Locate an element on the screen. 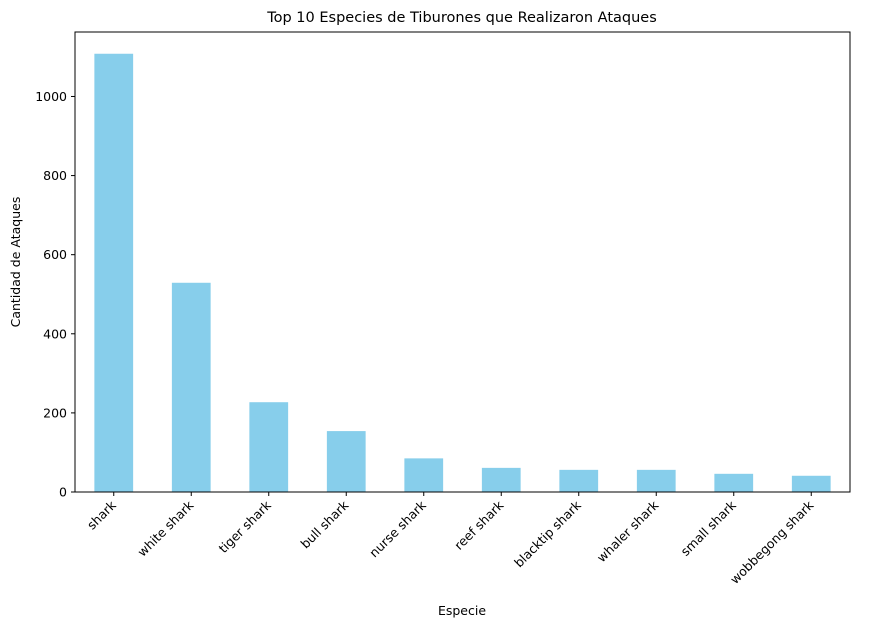 This screenshot has width=869, height=629. x-tick-label: whaler shark is located at coordinates (628, 531).